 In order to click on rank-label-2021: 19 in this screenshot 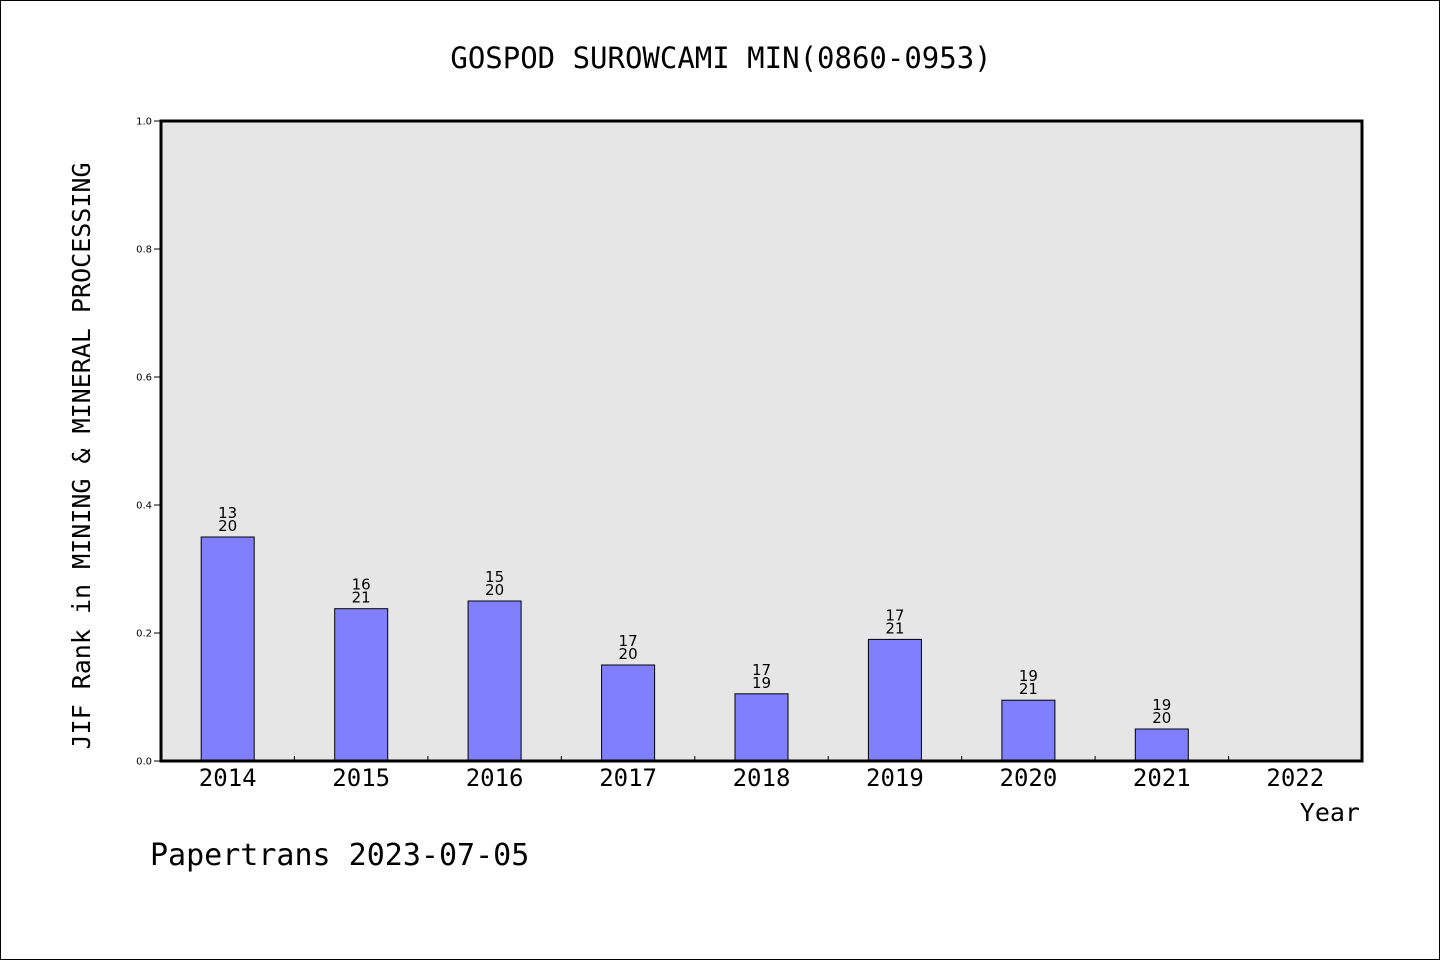, I will do `click(1161, 705)`.